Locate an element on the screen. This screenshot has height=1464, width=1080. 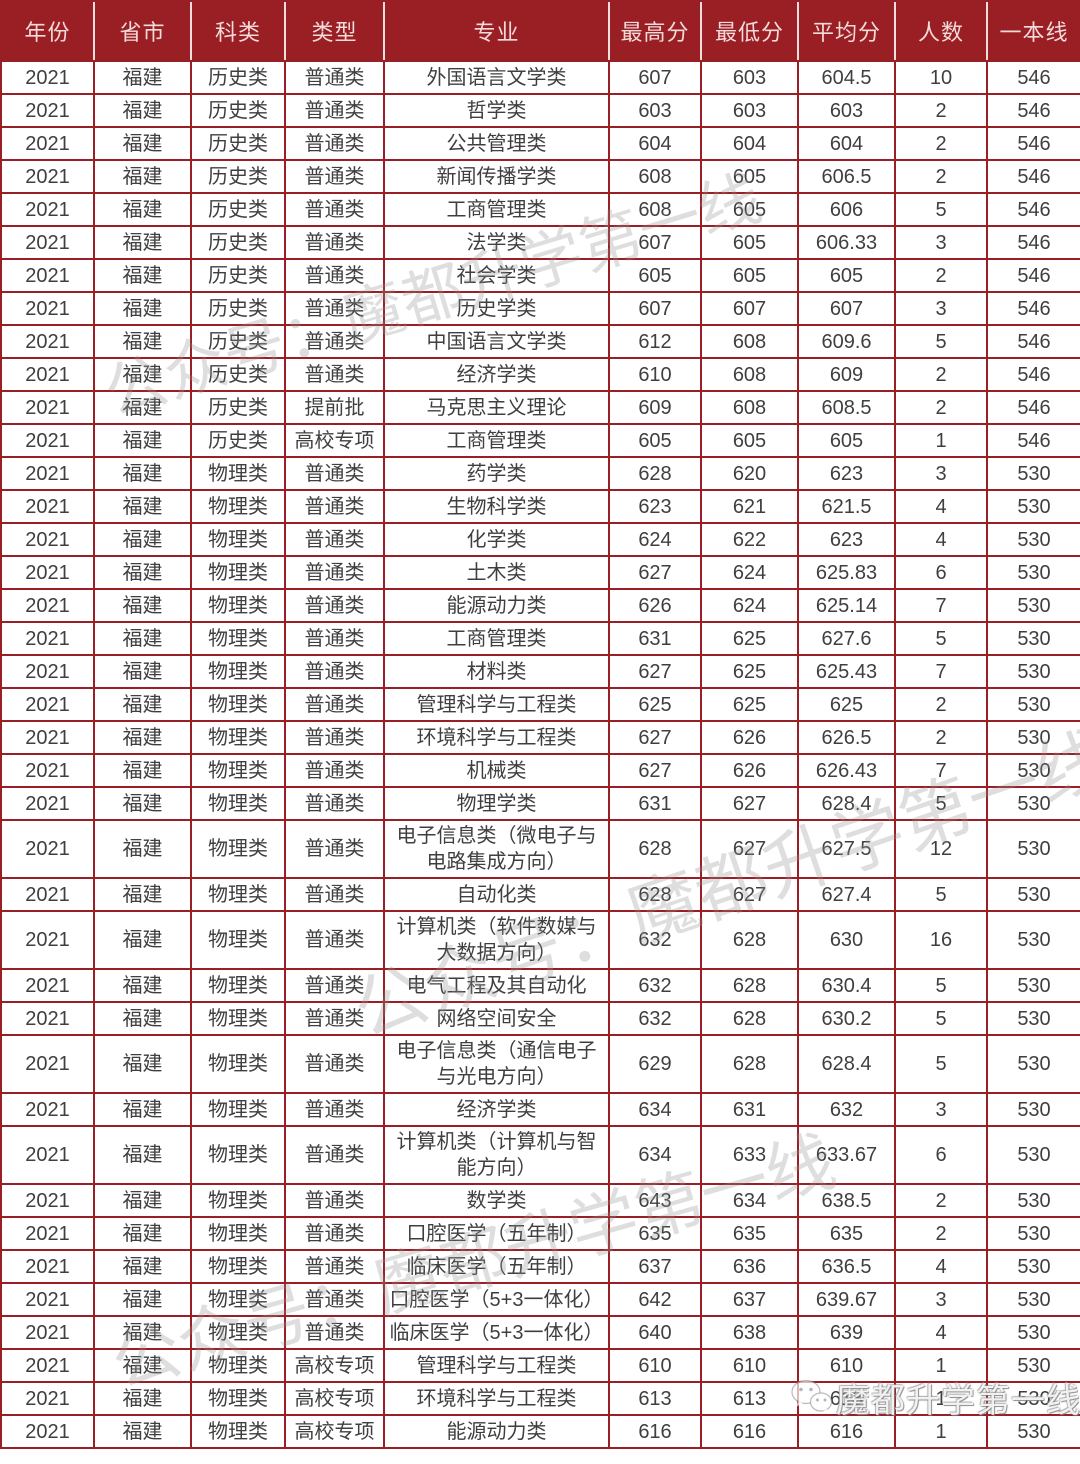
table-cell: 化学类 is located at coordinates (496, 539).